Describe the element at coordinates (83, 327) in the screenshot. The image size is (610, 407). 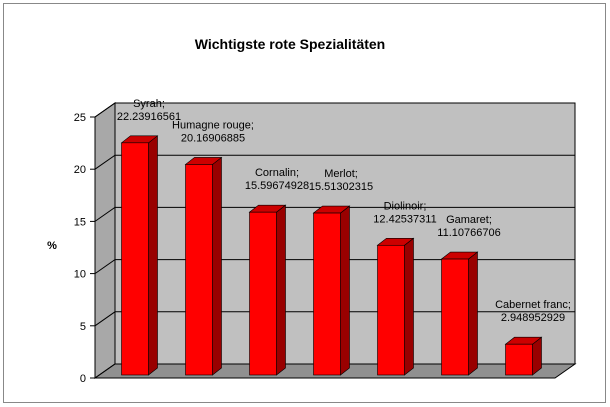
I see `y-tick-label: 5` at that location.